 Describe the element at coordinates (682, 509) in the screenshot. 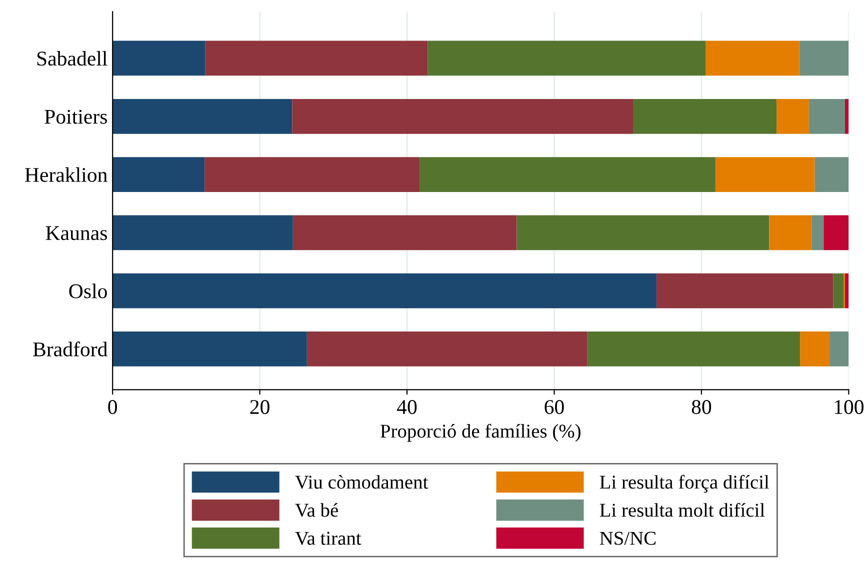

I see `legend-label: Li resulta molt difícil` at that location.